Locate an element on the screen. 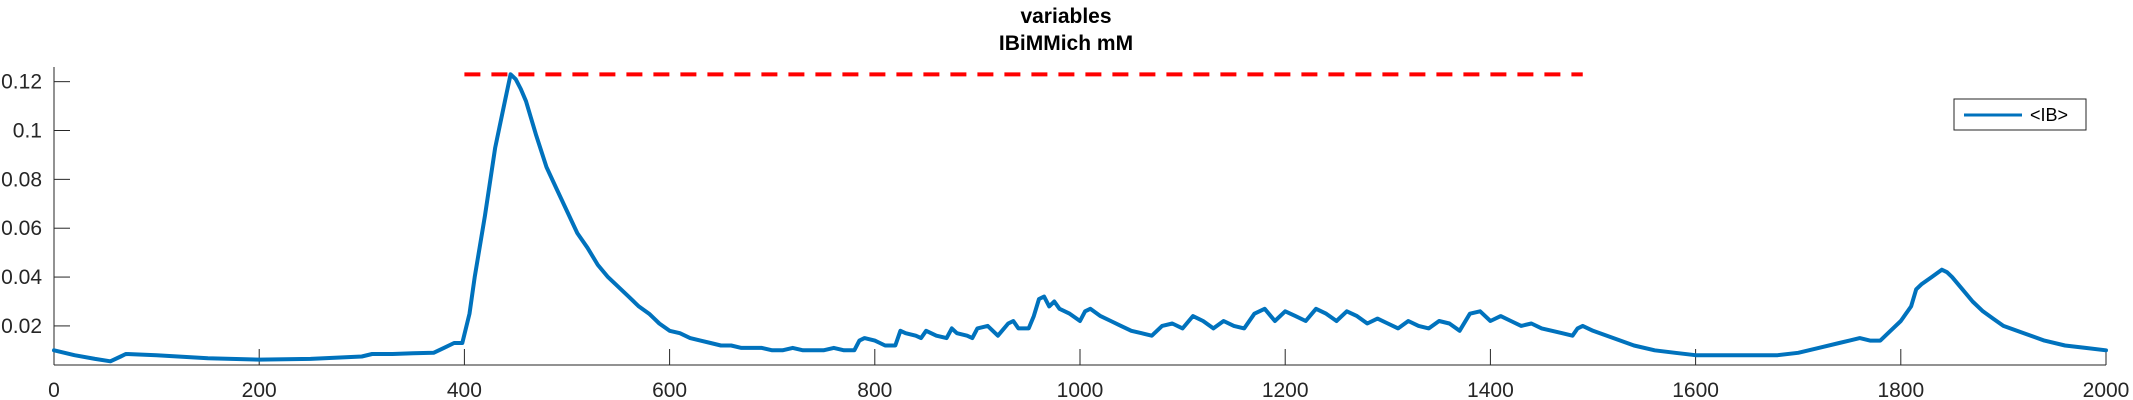 This screenshot has width=2133, height=400. x-tick-label: 200 is located at coordinates (259, 389).